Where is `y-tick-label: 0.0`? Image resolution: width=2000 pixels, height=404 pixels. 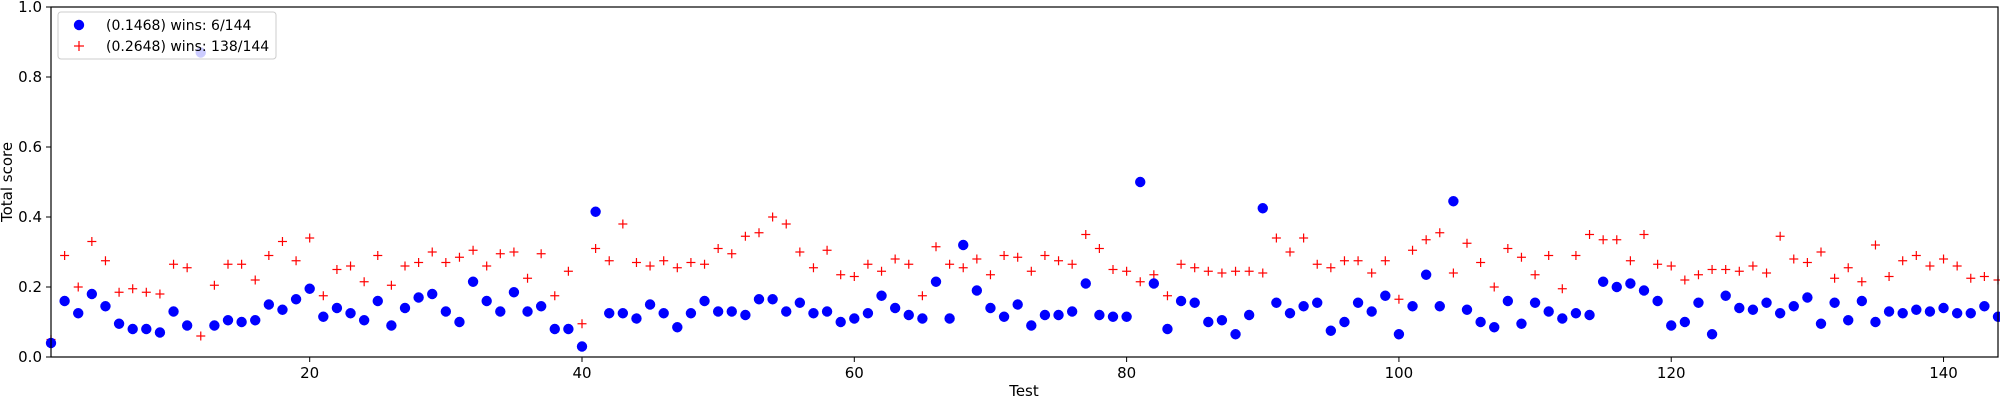
y-tick-label: 0.0 is located at coordinates (30, 357).